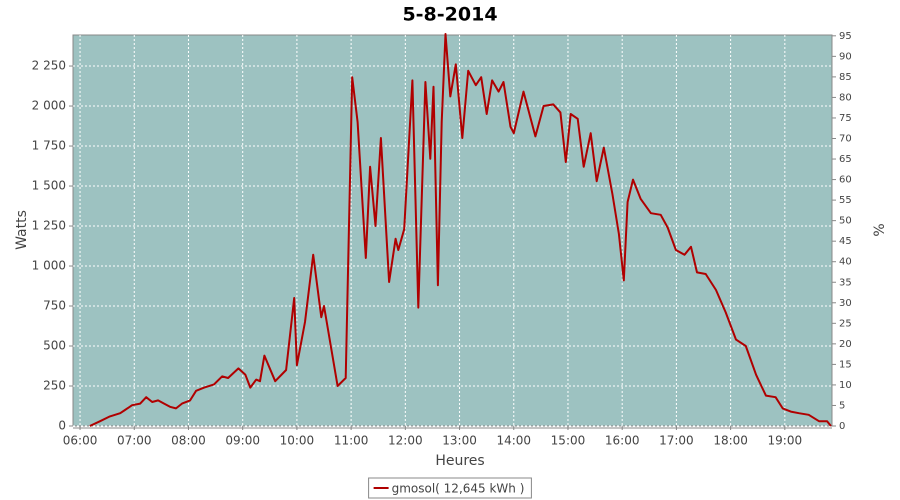 This screenshot has width=900, height=500. I want to click on x-tick-label: 06:00, so click(80, 441).